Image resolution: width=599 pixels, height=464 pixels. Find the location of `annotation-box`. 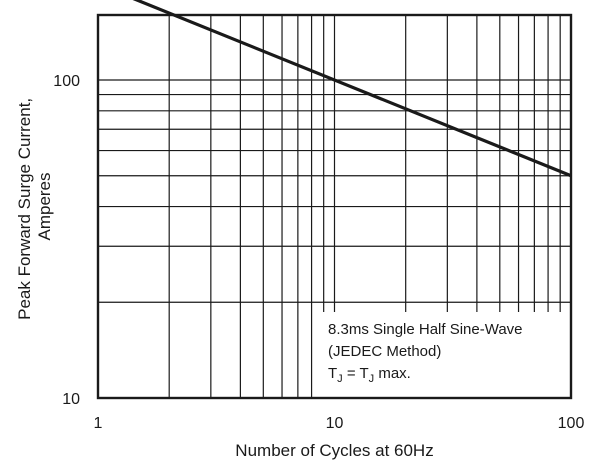

annotation-box is located at coordinates (443, 355).